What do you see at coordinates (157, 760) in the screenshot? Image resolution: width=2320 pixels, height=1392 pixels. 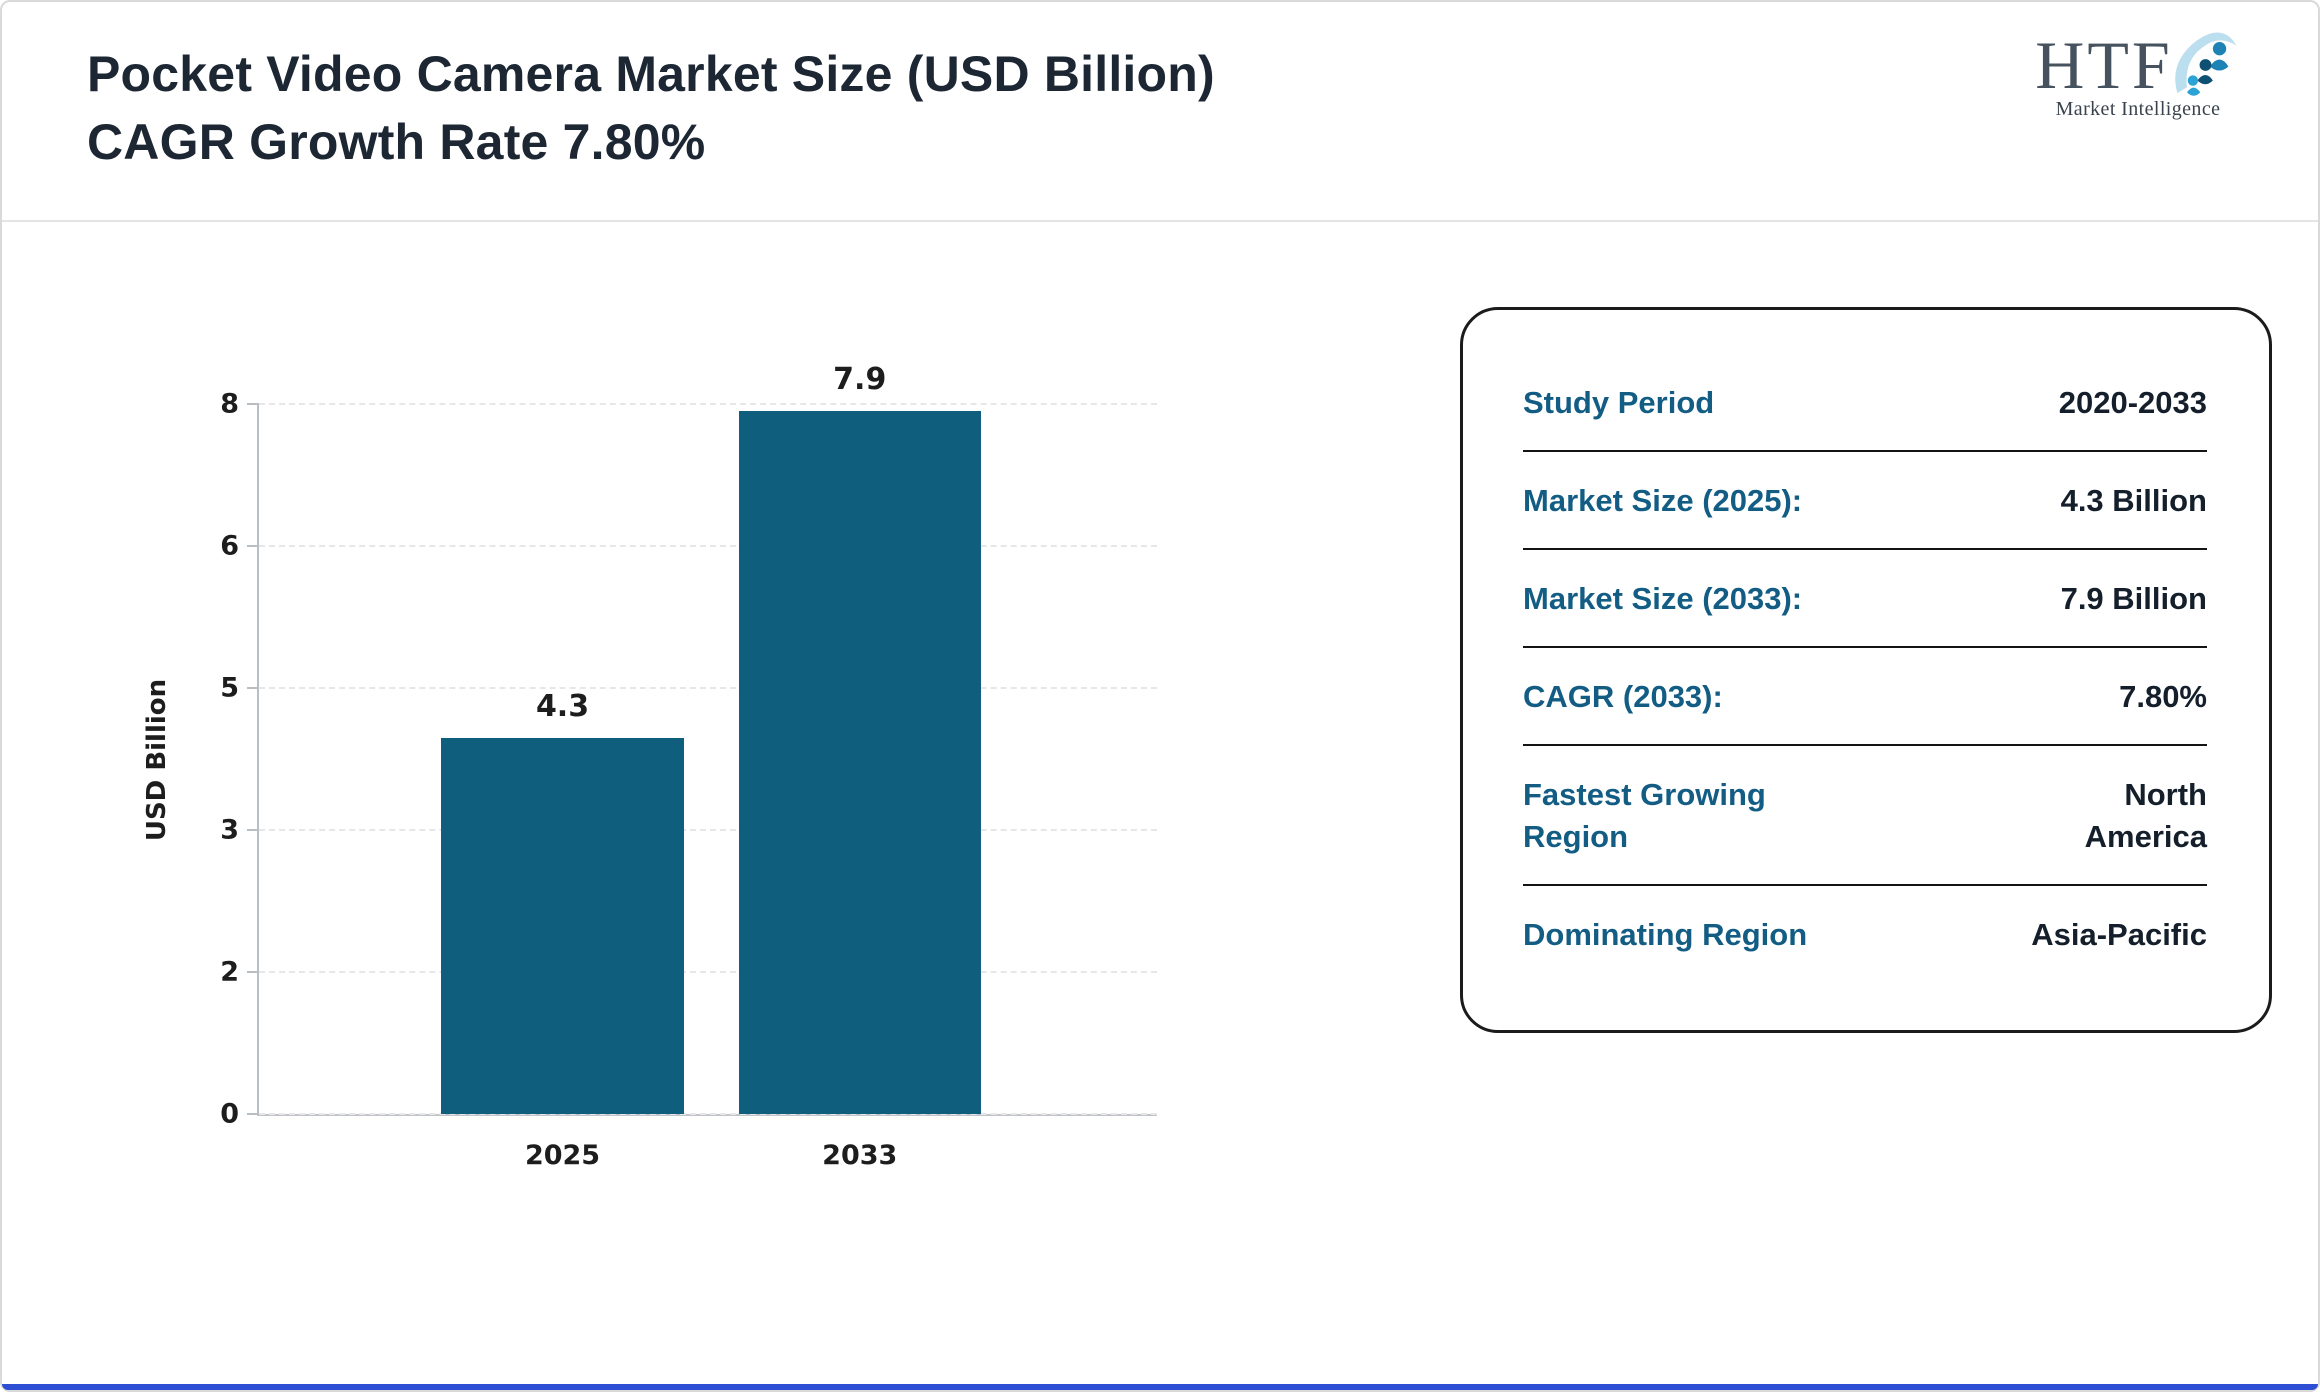 I see `y-axis-label: USD Billion` at bounding box center [157, 760].